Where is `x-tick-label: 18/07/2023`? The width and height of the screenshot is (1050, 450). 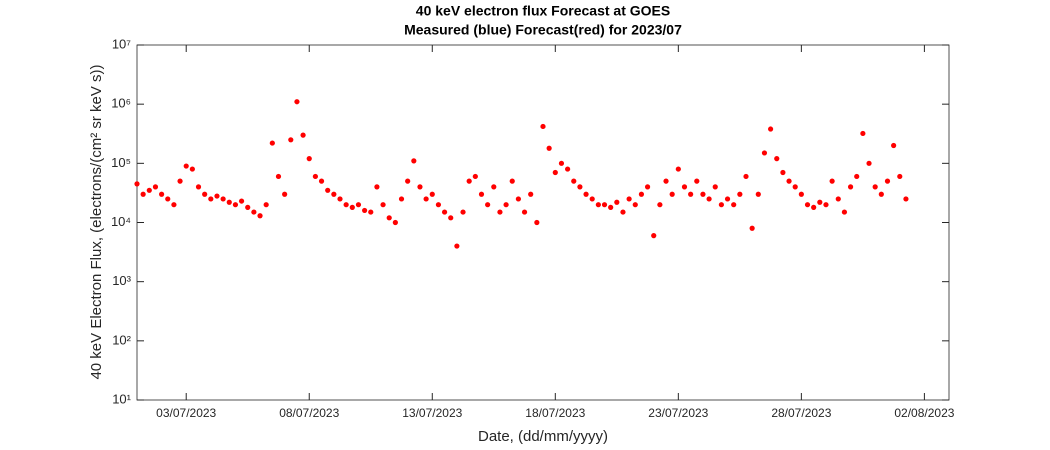 x-tick-label: 18/07/2023 is located at coordinates (555, 413).